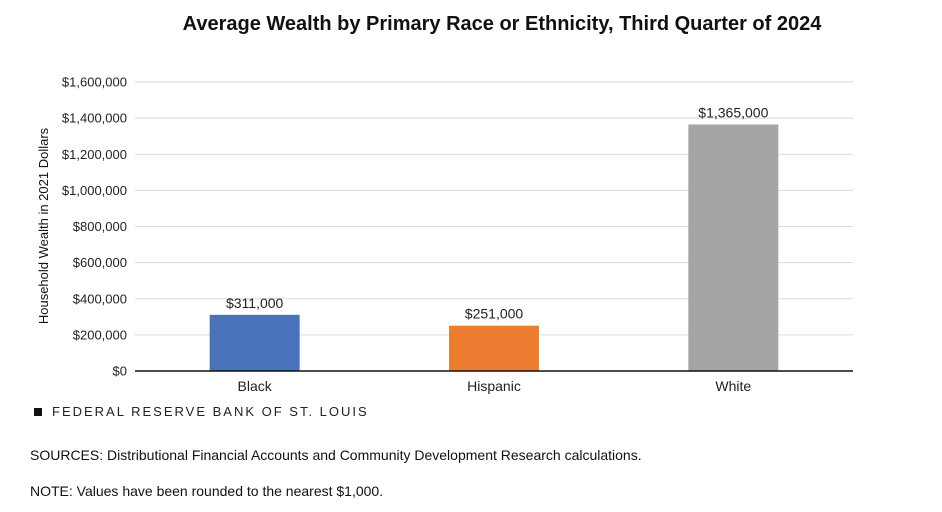 This screenshot has height=512, width=942. Describe the element at coordinates (120, 371) in the screenshot. I see `y-tick-label: $0` at that location.